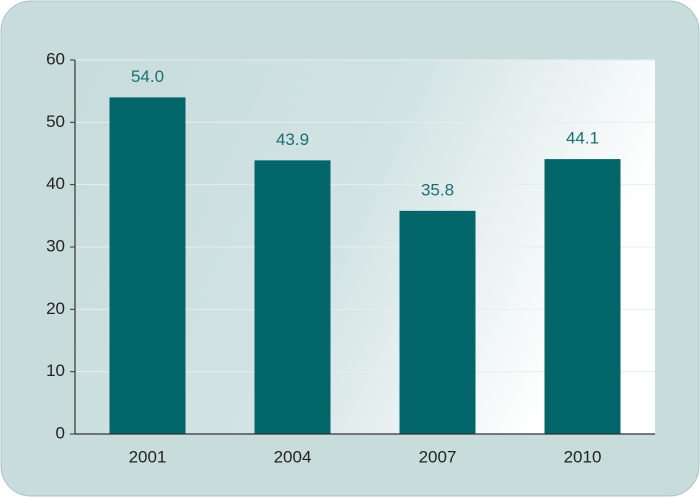  I want to click on y-tick-label: 20, so click(55, 308).